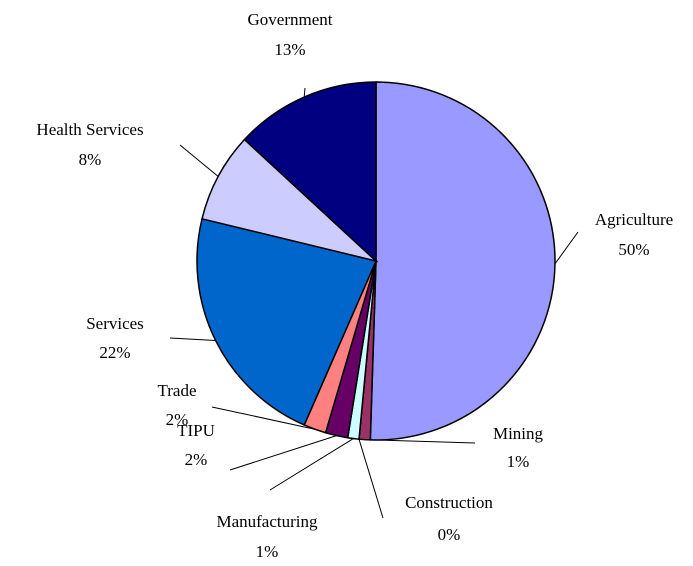 This screenshot has height=566, width=693. Describe the element at coordinates (89, 129) in the screenshot. I see `slice-label: Health Services` at that location.